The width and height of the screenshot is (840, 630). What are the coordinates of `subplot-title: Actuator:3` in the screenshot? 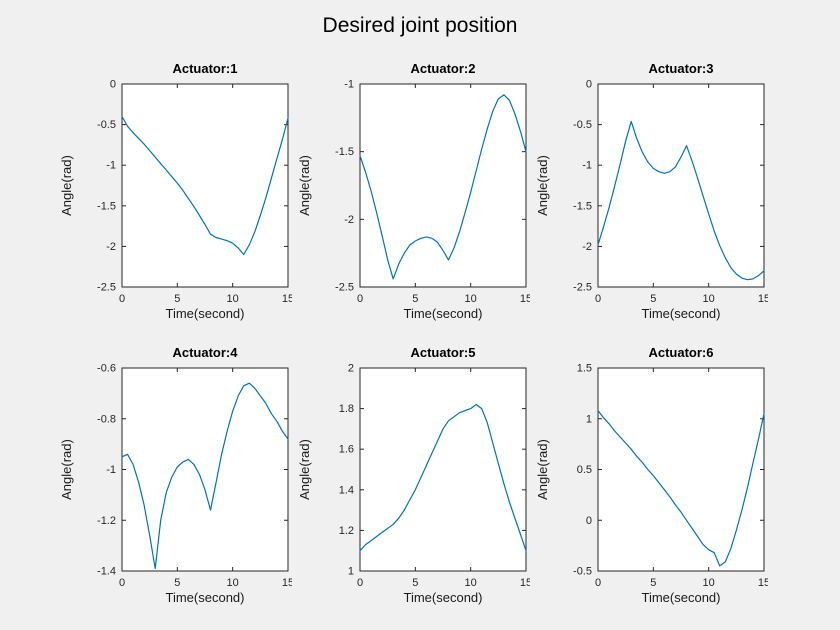 It's located at (681, 68).